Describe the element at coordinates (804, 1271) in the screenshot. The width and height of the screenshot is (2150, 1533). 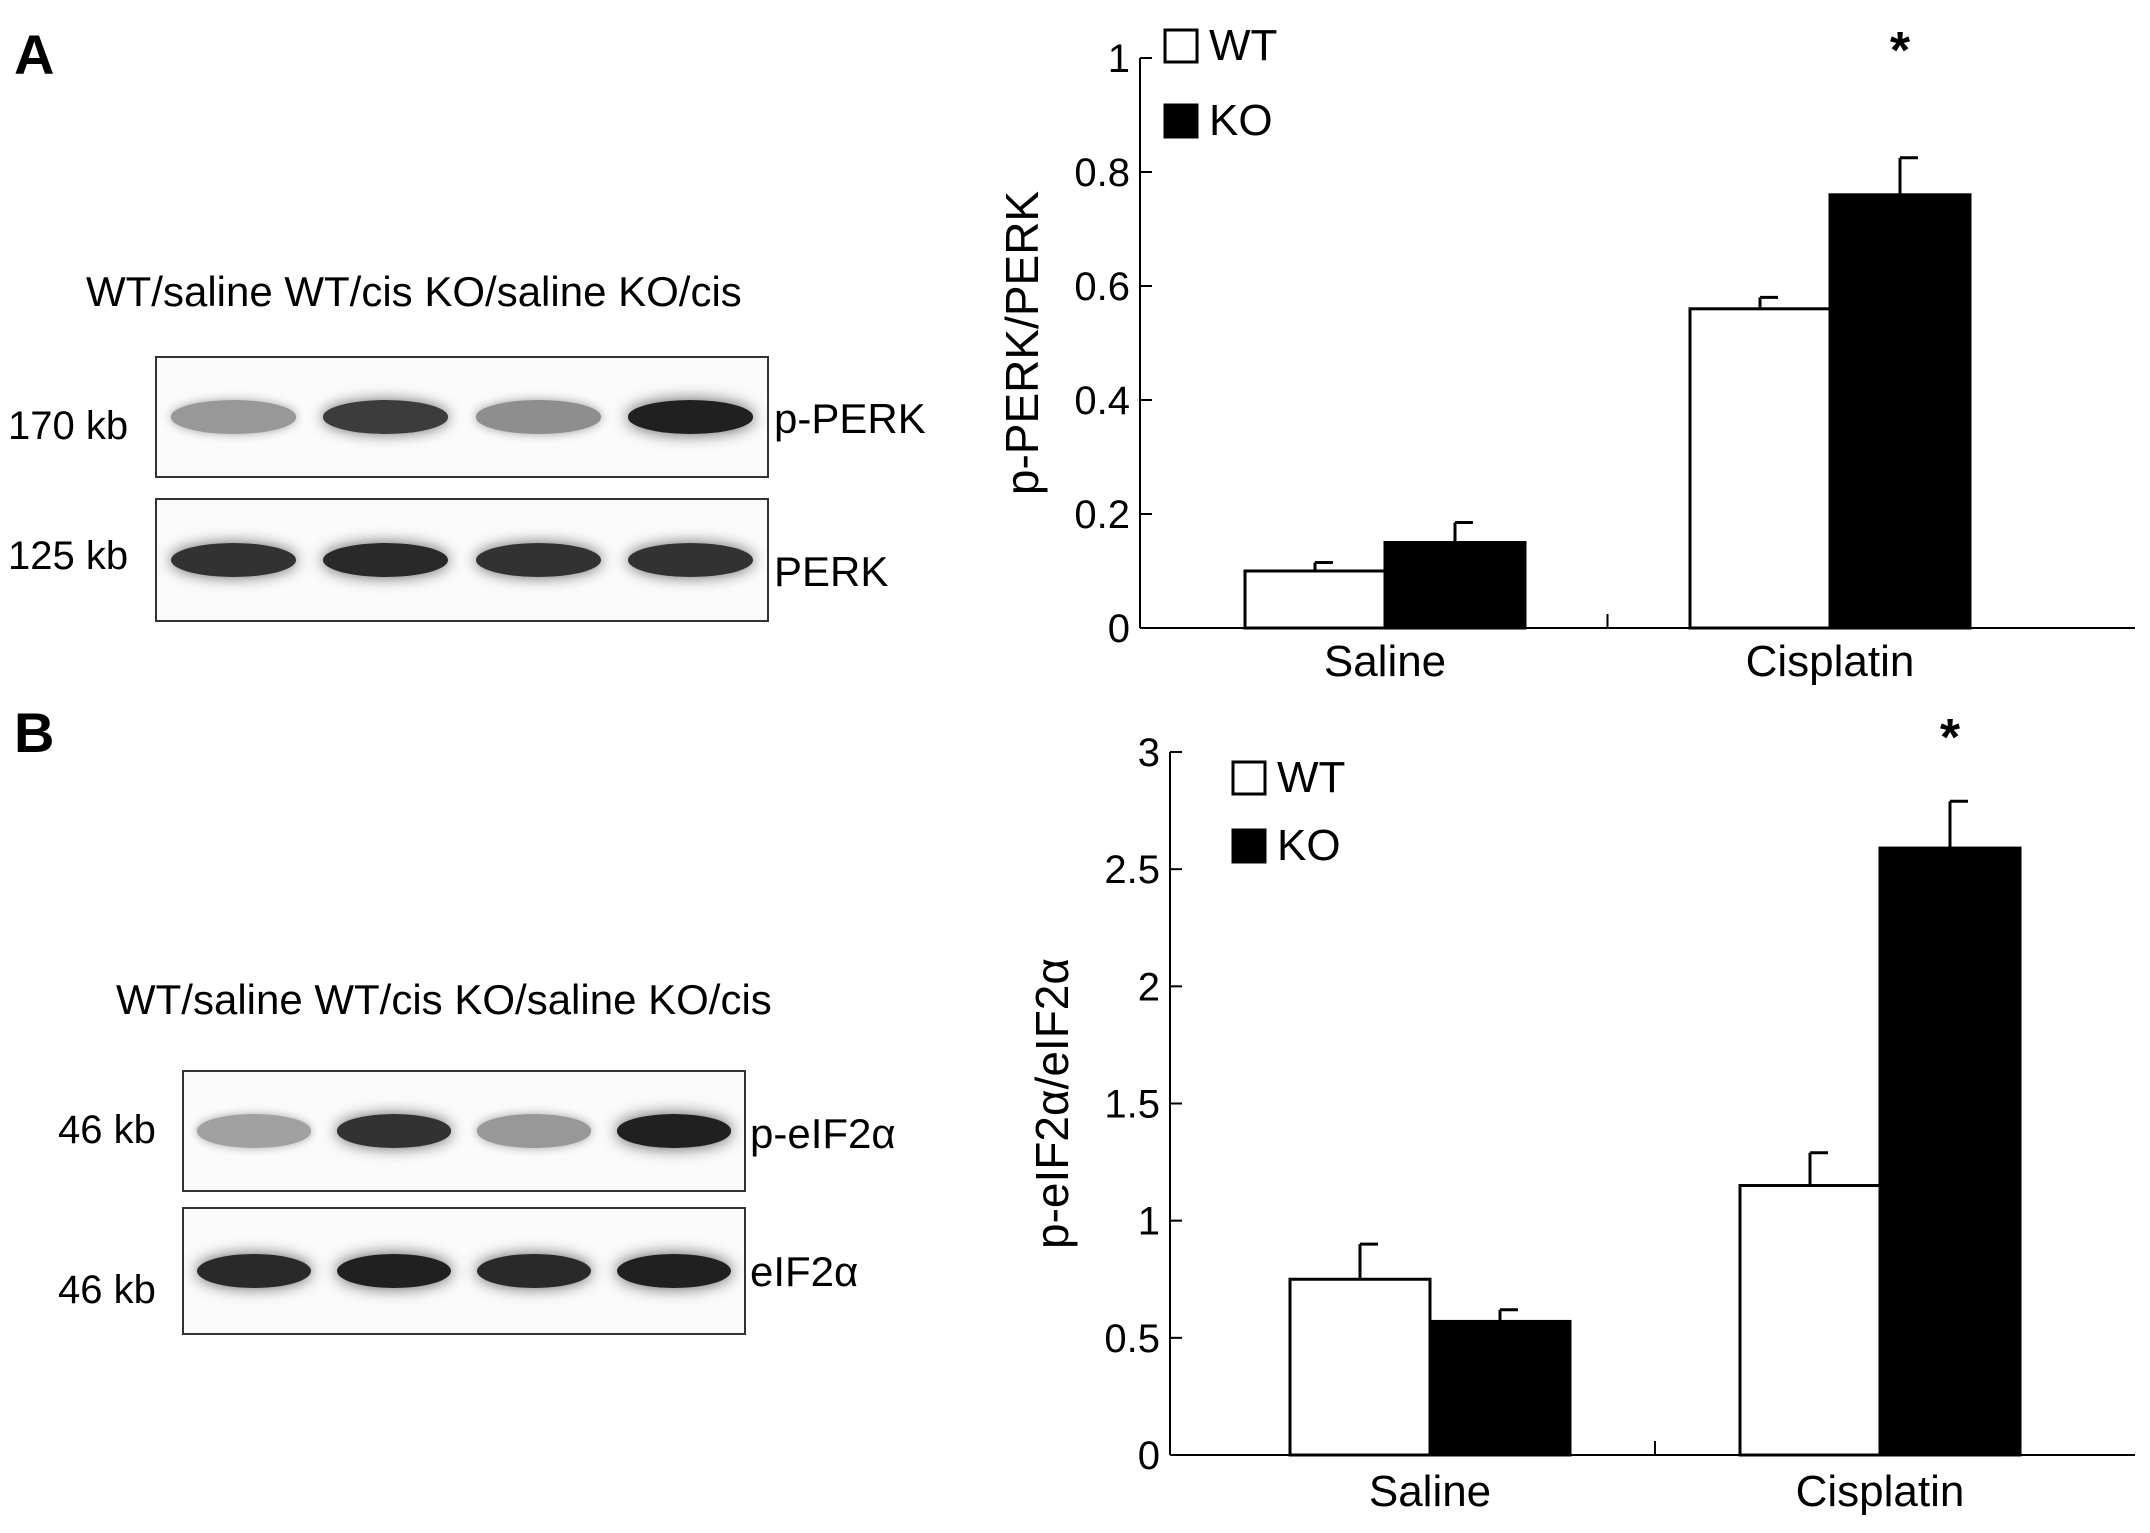
I see `blot-b-protein-row-2: eIF2α` at that location.